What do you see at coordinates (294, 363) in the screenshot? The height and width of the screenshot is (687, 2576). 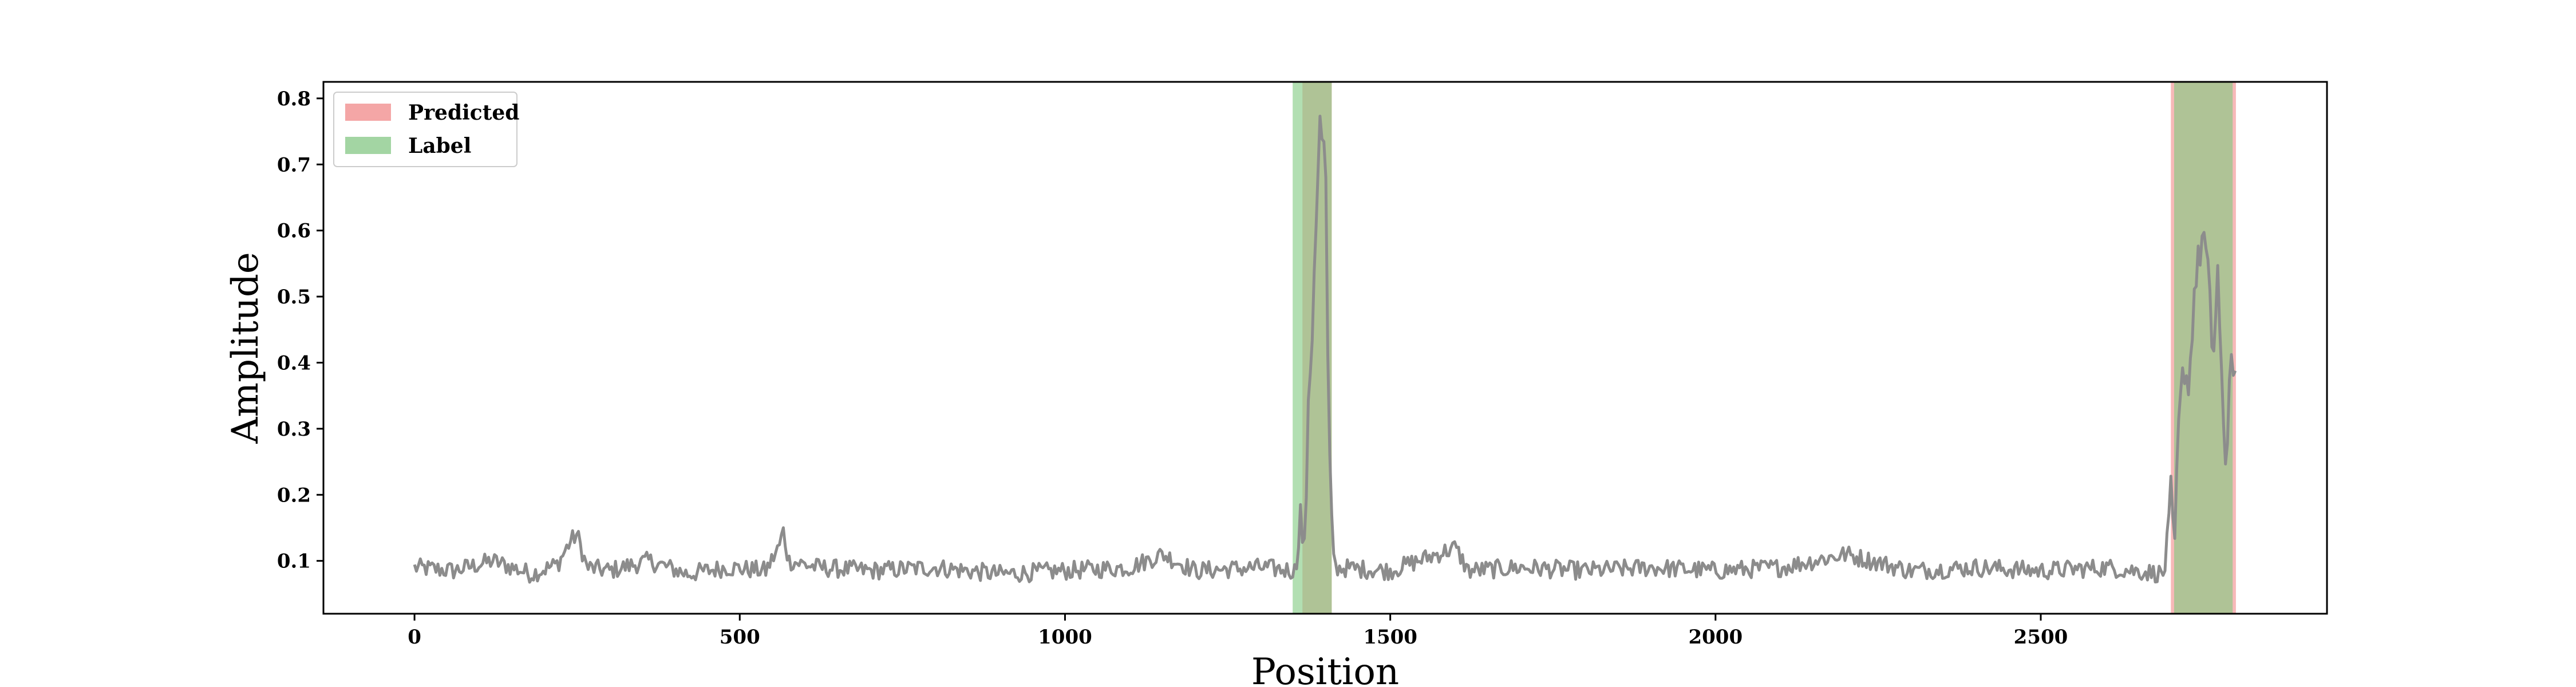 I see `y-tick-label: 0.4` at bounding box center [294, 363].